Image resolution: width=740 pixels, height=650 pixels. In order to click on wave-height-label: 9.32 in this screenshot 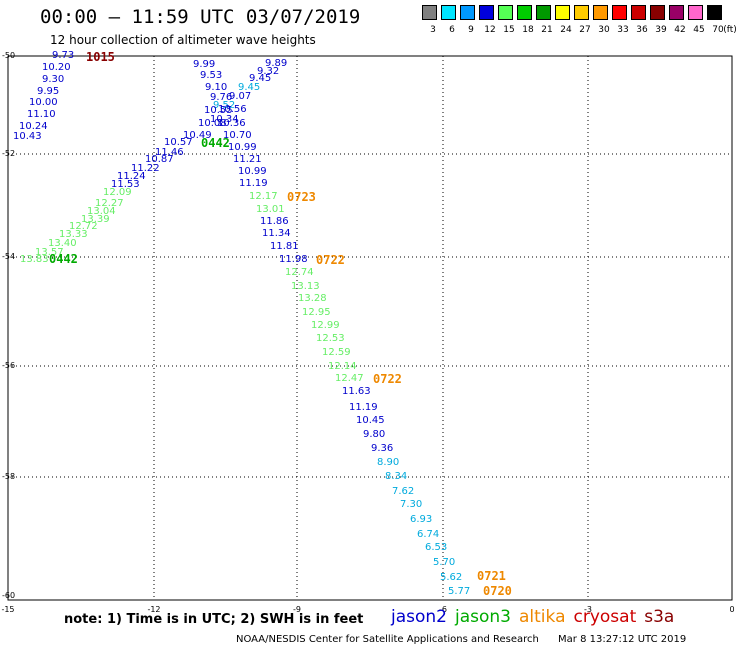, I will do `click(268, 71)`.